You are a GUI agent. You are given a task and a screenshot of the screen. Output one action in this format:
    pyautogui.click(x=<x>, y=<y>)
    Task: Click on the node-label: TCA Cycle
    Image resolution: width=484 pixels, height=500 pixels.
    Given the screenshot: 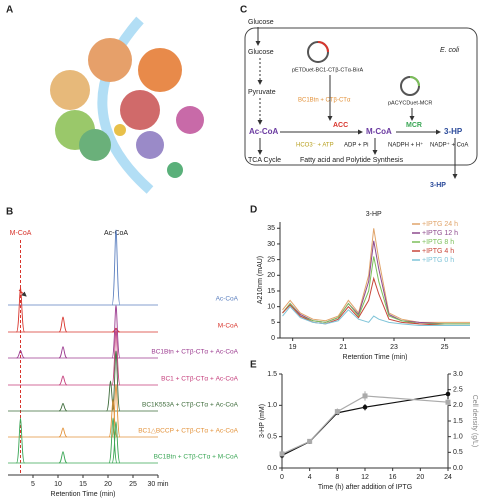 What is the action you would take?
    pyautogui.click(x=264, y=160)
    